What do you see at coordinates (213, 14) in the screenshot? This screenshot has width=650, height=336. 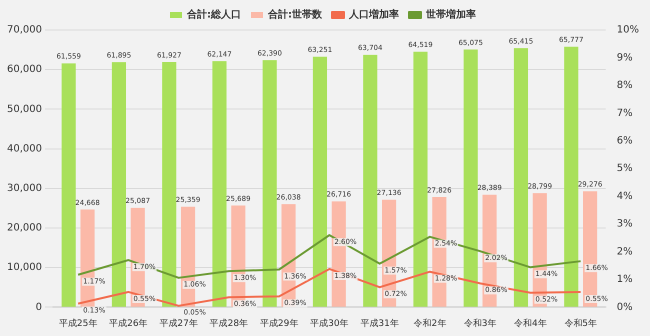 I see `legend-label: 合計:総人口` at bounding box center [213, 14].